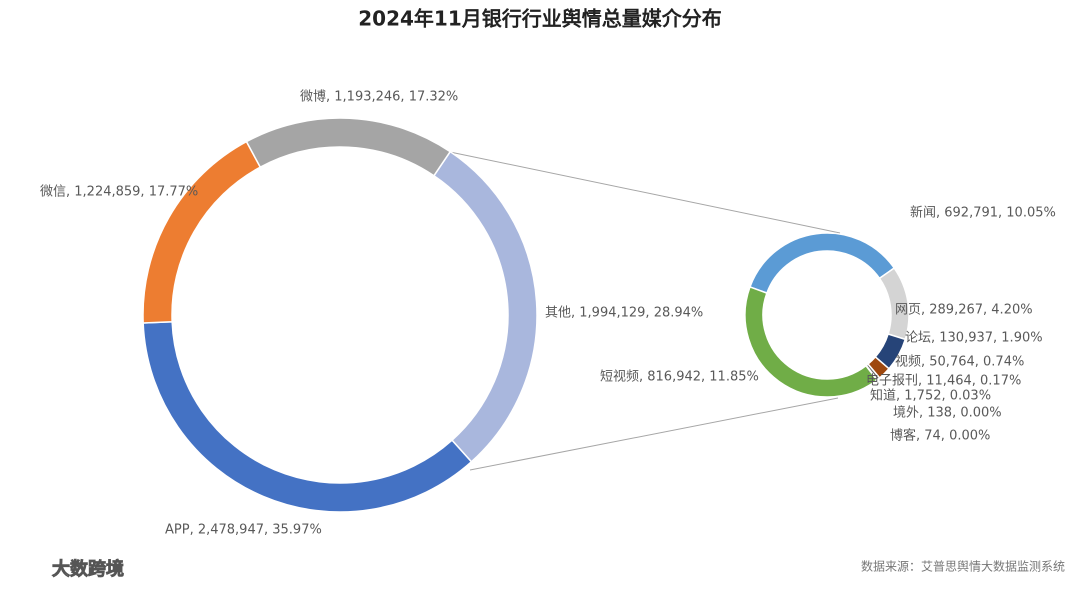 Image resolution: width=1080 pixels, height=589 pixels. What do you see at coordinates (540, 19) in the screenshot?
I see `chart-title: 2024年11月银行行业舆情总量媒介分布` at bounding box center [540, 19].